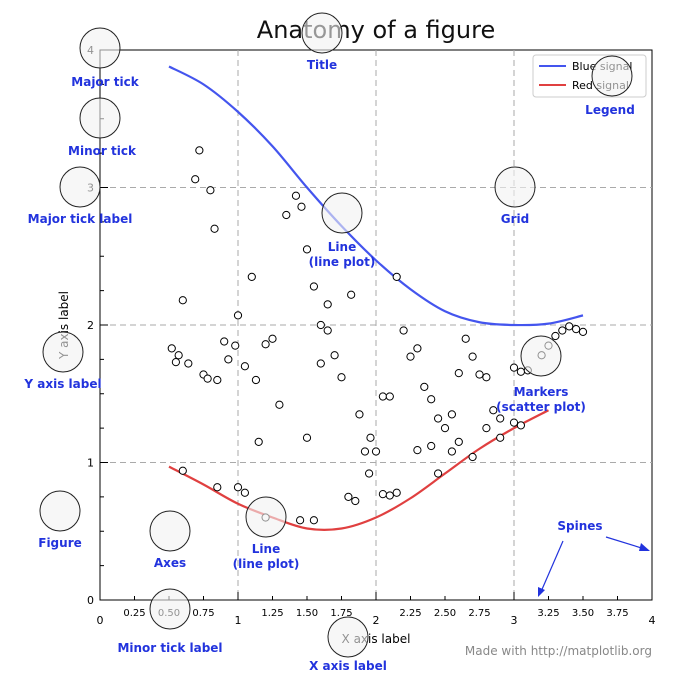 This screenshot has width=681, height=683. What do you see at coordinates (322, 33) in the screenshot?
I see `circle-title` at bounding box center [322, 33].